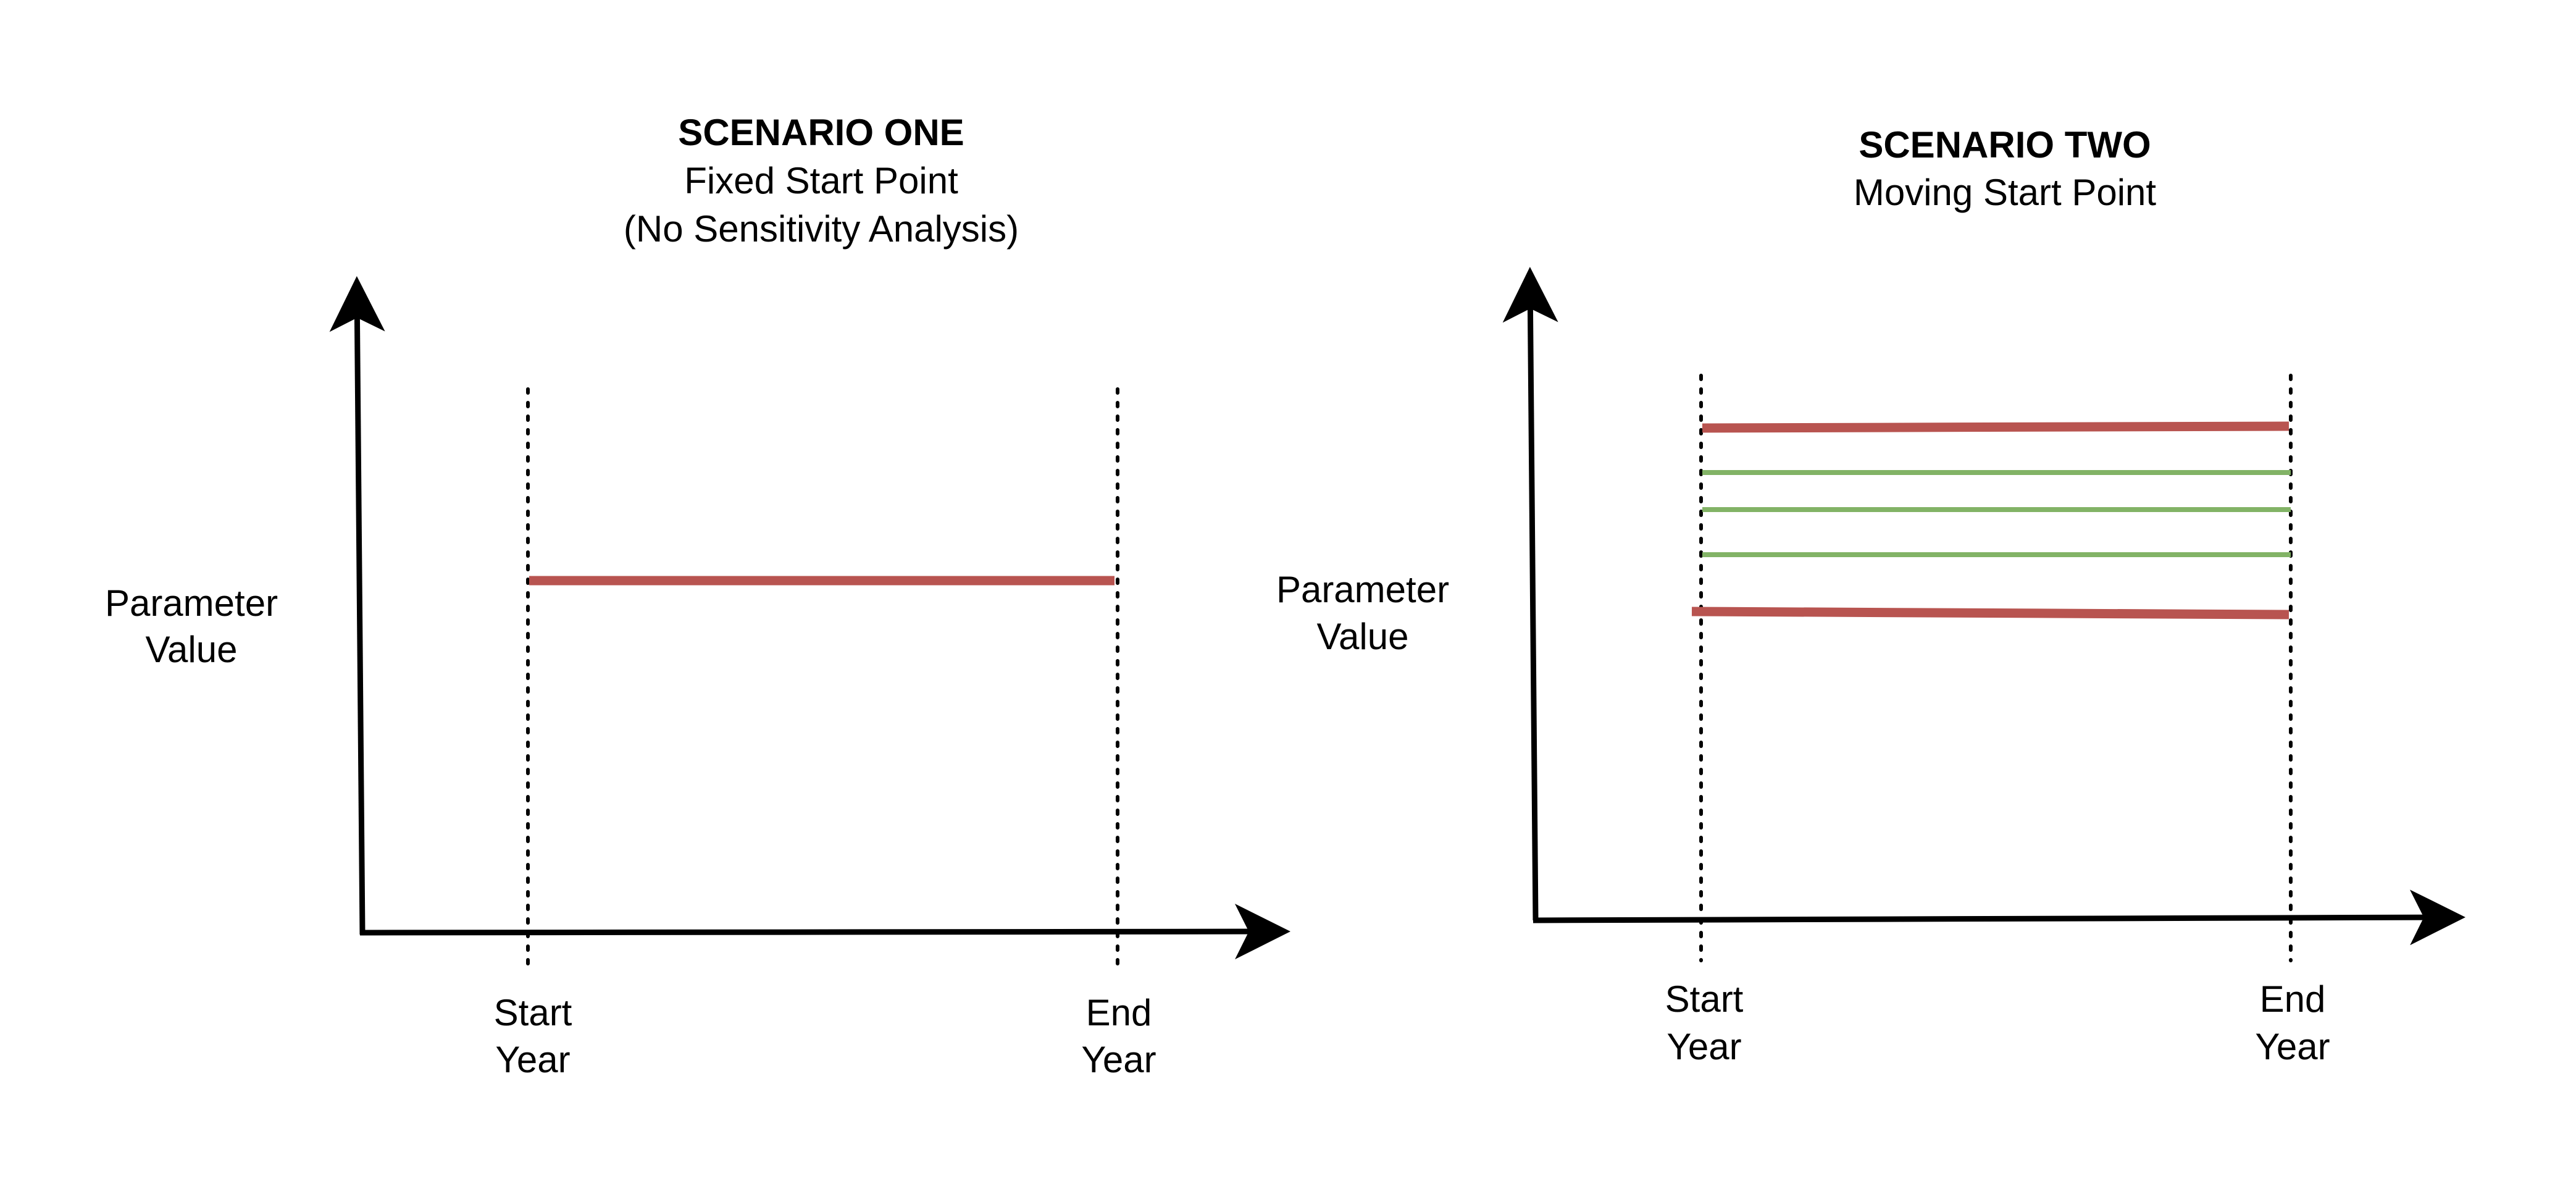 The width and height of the screenshot is (2576, 1181). Describe the element at coordinates (2293, 999) in the screenshot. I see `scenario-two-end-label-line-1: End` at that location.